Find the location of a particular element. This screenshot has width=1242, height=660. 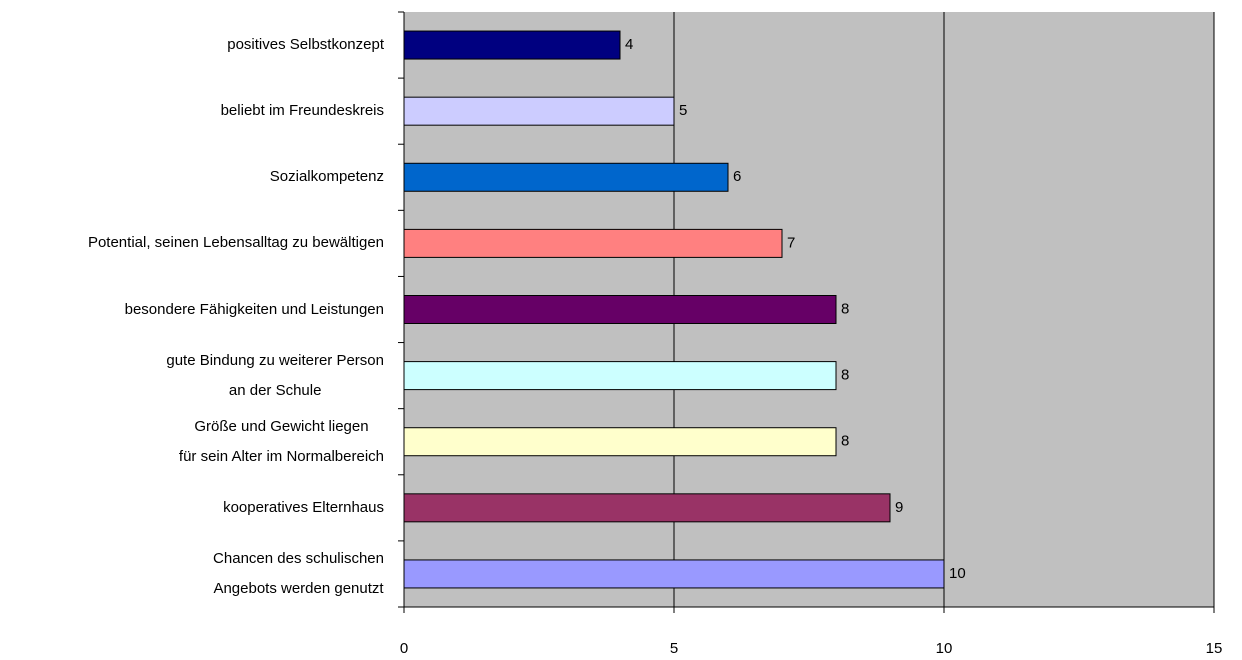

x-tick-label: 15 is located at coordinates (1214, 648).